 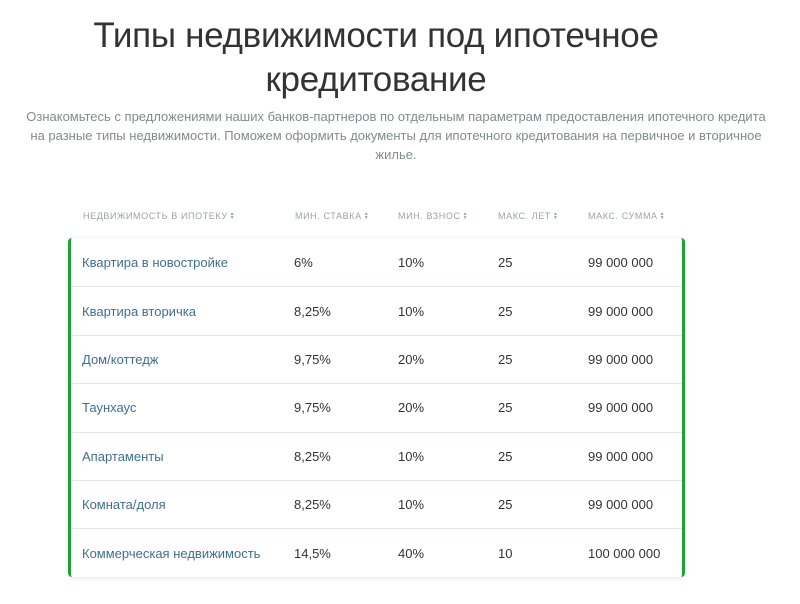 What do you see at coordinates (624, 553) in the screenshot?
I see `max-sum-cell: 100 000 000` at bounding box center [624, 553].